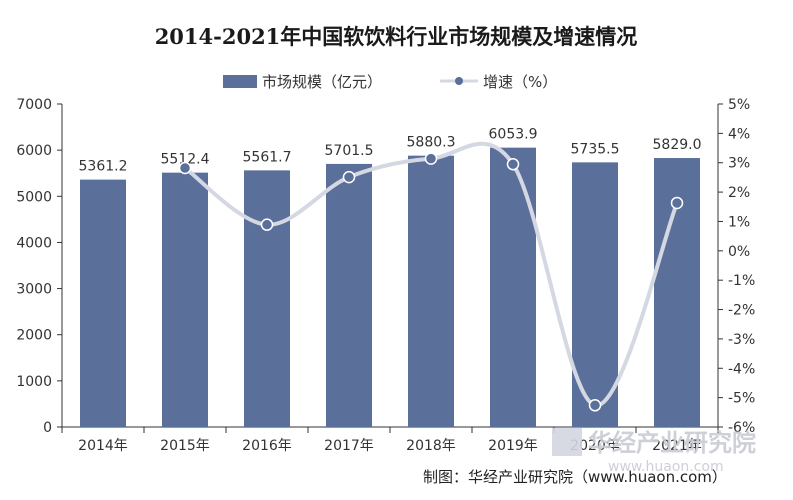 The height and width of the screenshot is (500, 793). What do you see at coordinates (34, 290) in the screenshot?
I see `y-left-tick-label: 3000` at bounding box center [34, 290].